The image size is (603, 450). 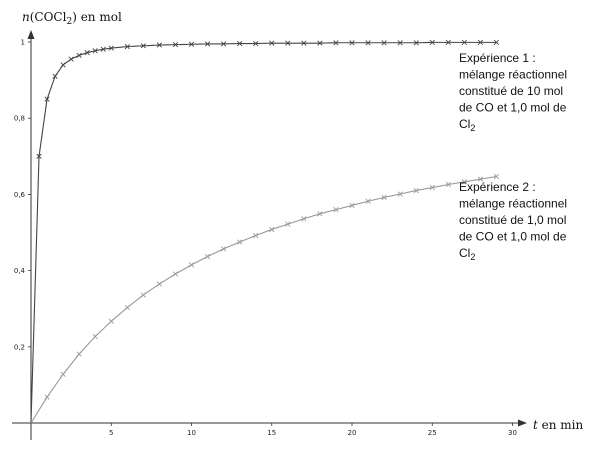 What do you see at coordinates (26, 17) in the screenshot?
I see `y-axis-label-symbol: n` at bounding box center [26, 17].